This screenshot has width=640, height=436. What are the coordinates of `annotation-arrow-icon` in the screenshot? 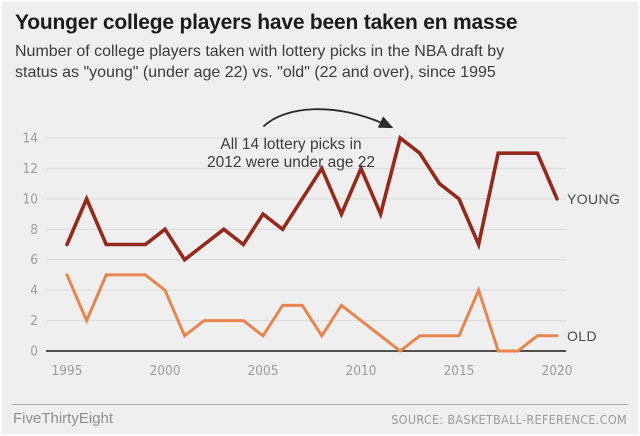 It's located at (328, 118).